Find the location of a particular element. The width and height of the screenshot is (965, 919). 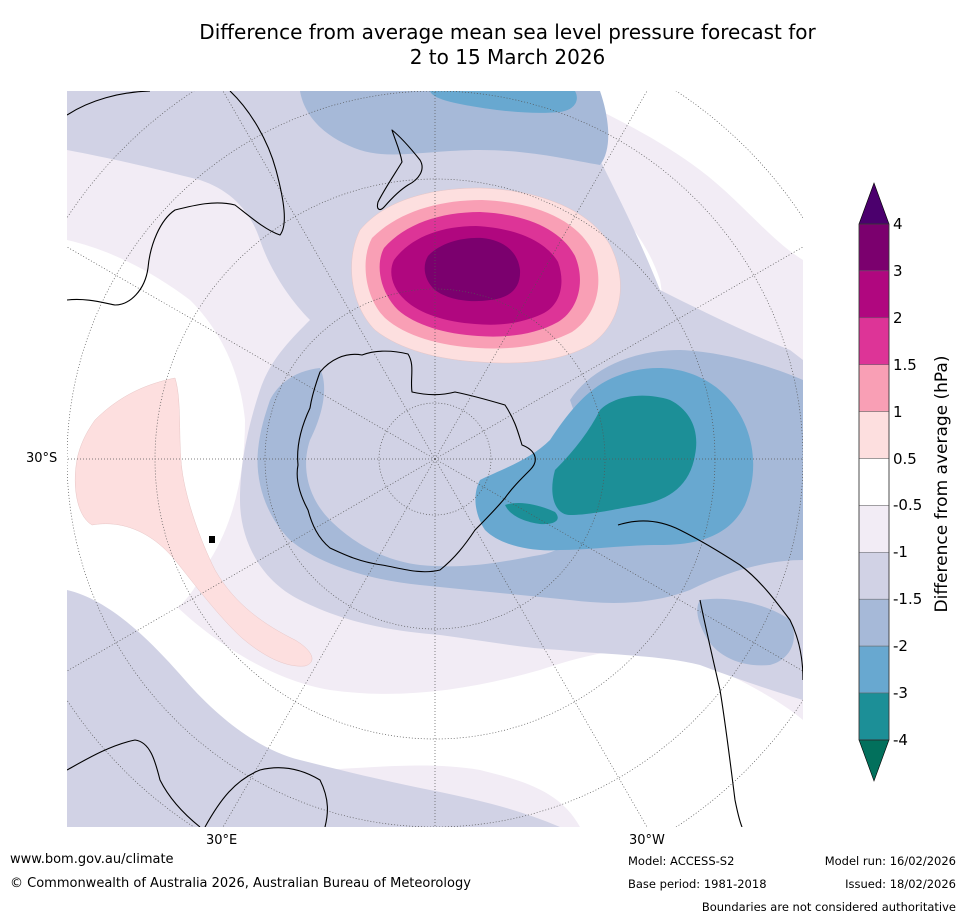

colorbar-frame is located at coordinates (874, 482).